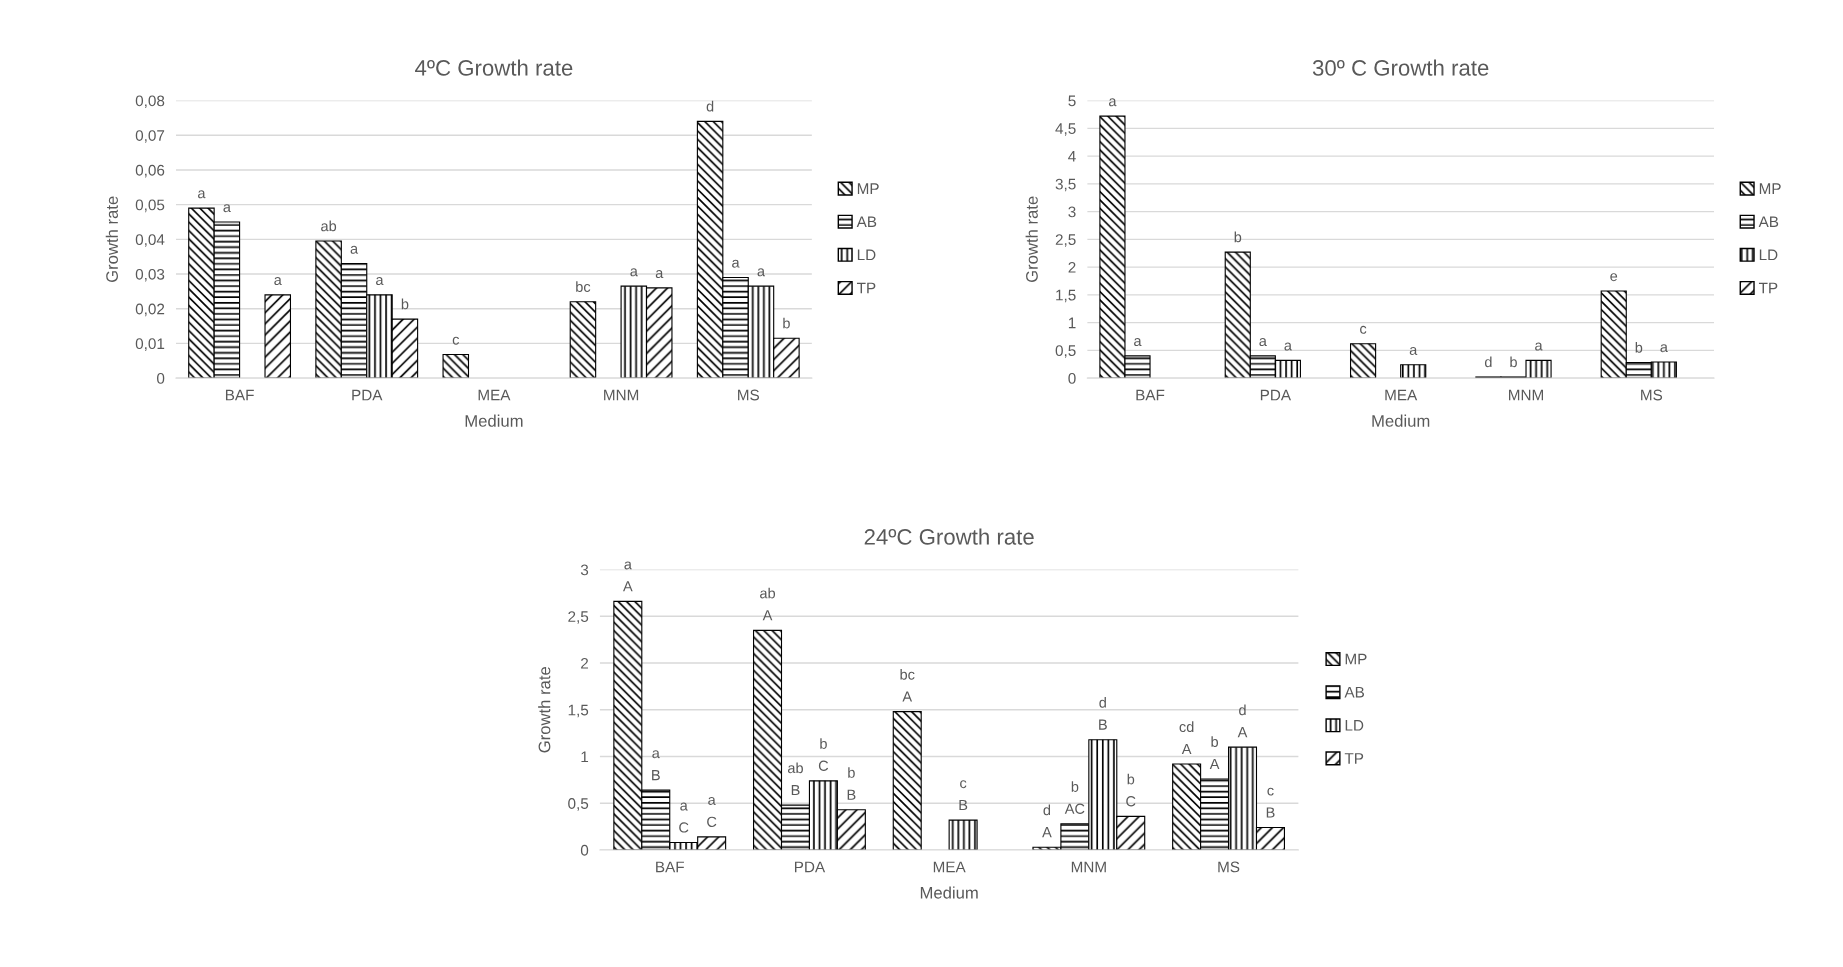  What do you see at coordinates (1614, 277) in the screenshot?
I see `data-label: e` at bounding box center [1614, 277].